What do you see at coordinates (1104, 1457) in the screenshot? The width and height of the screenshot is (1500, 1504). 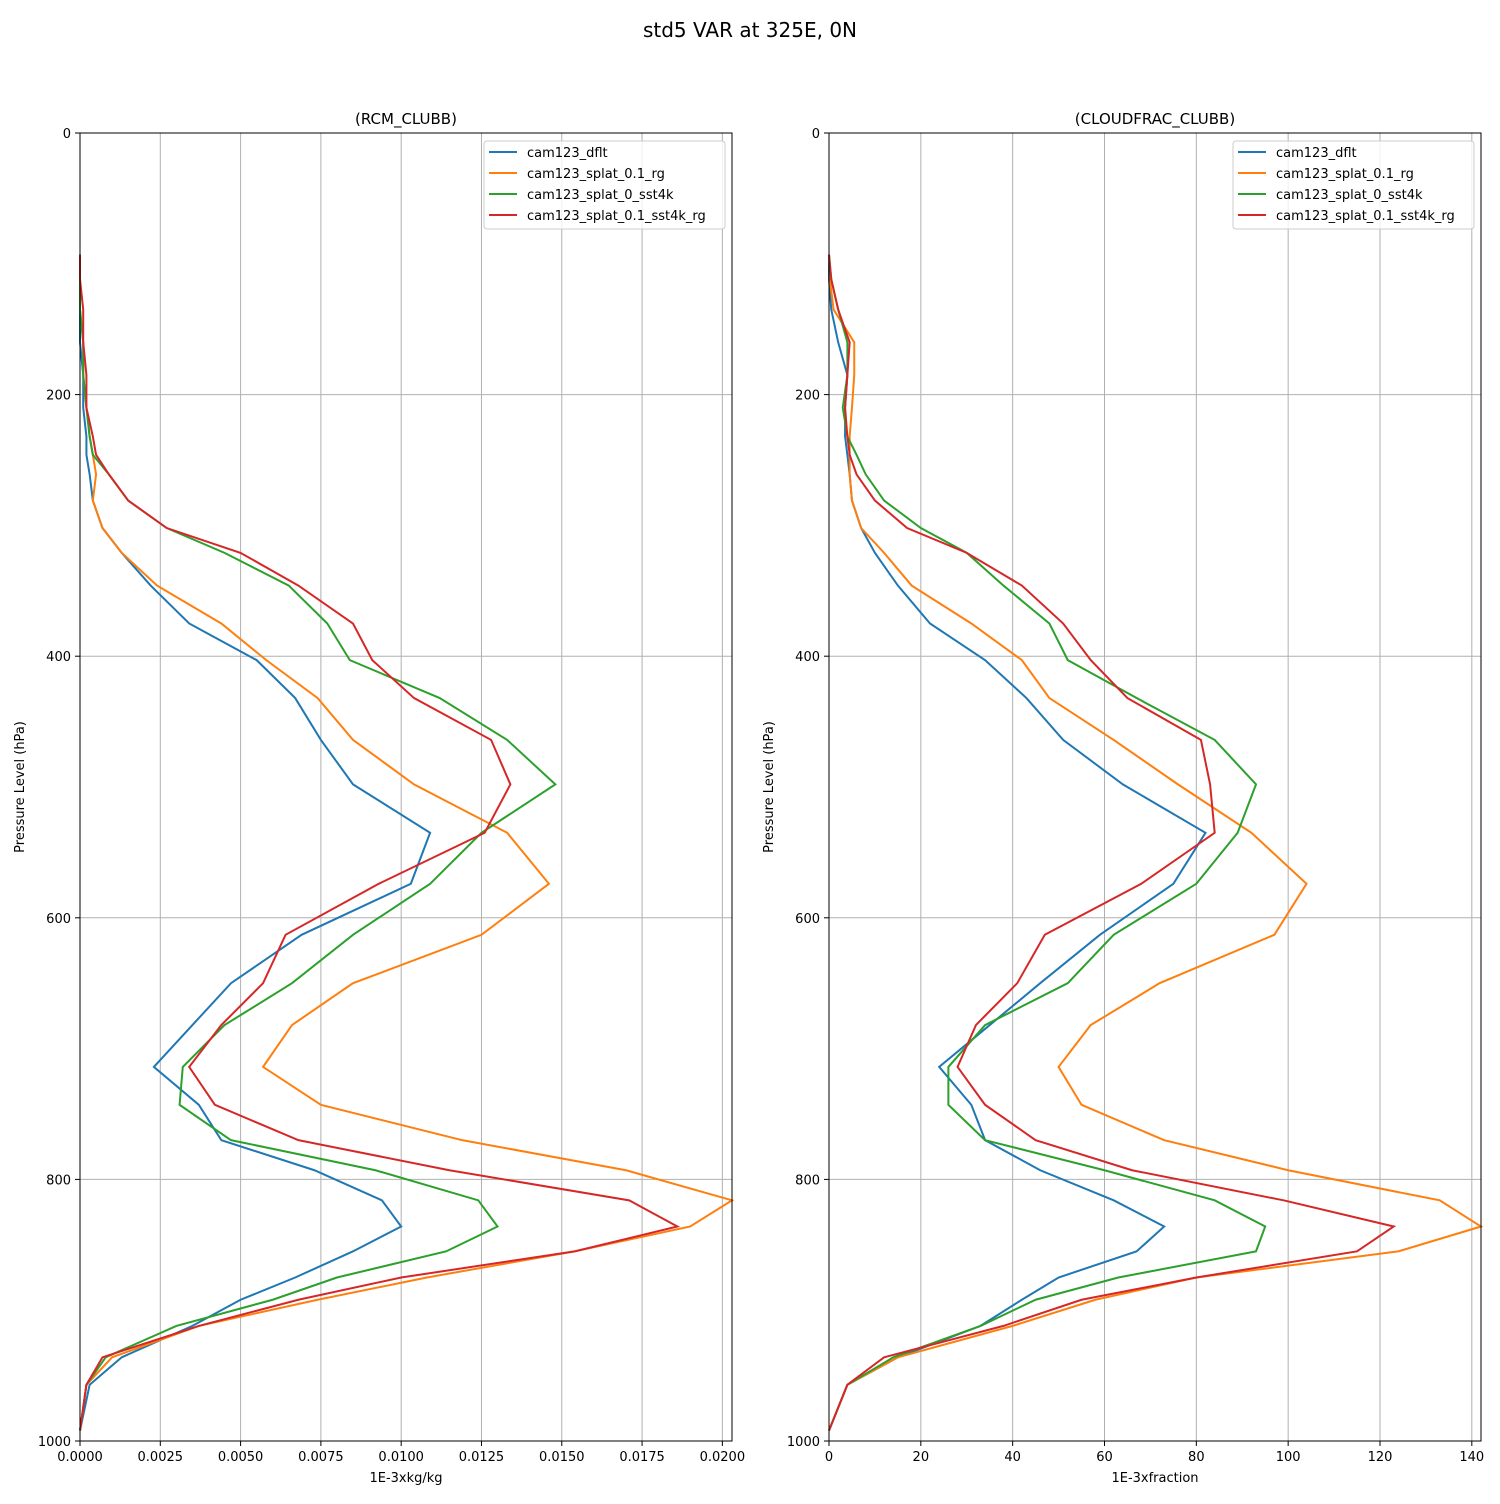 I see `x-tick-label: 60` at bounding box center [1104, 1457].